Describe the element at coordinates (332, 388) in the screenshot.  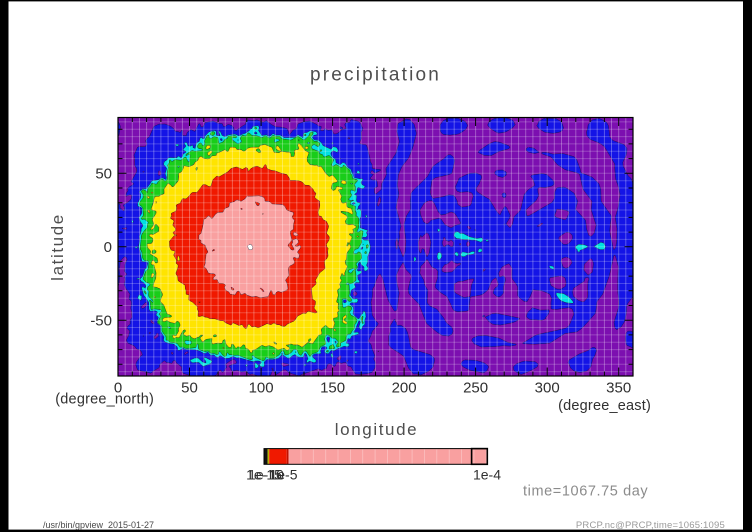
I see `svg-text: 150` at that location.